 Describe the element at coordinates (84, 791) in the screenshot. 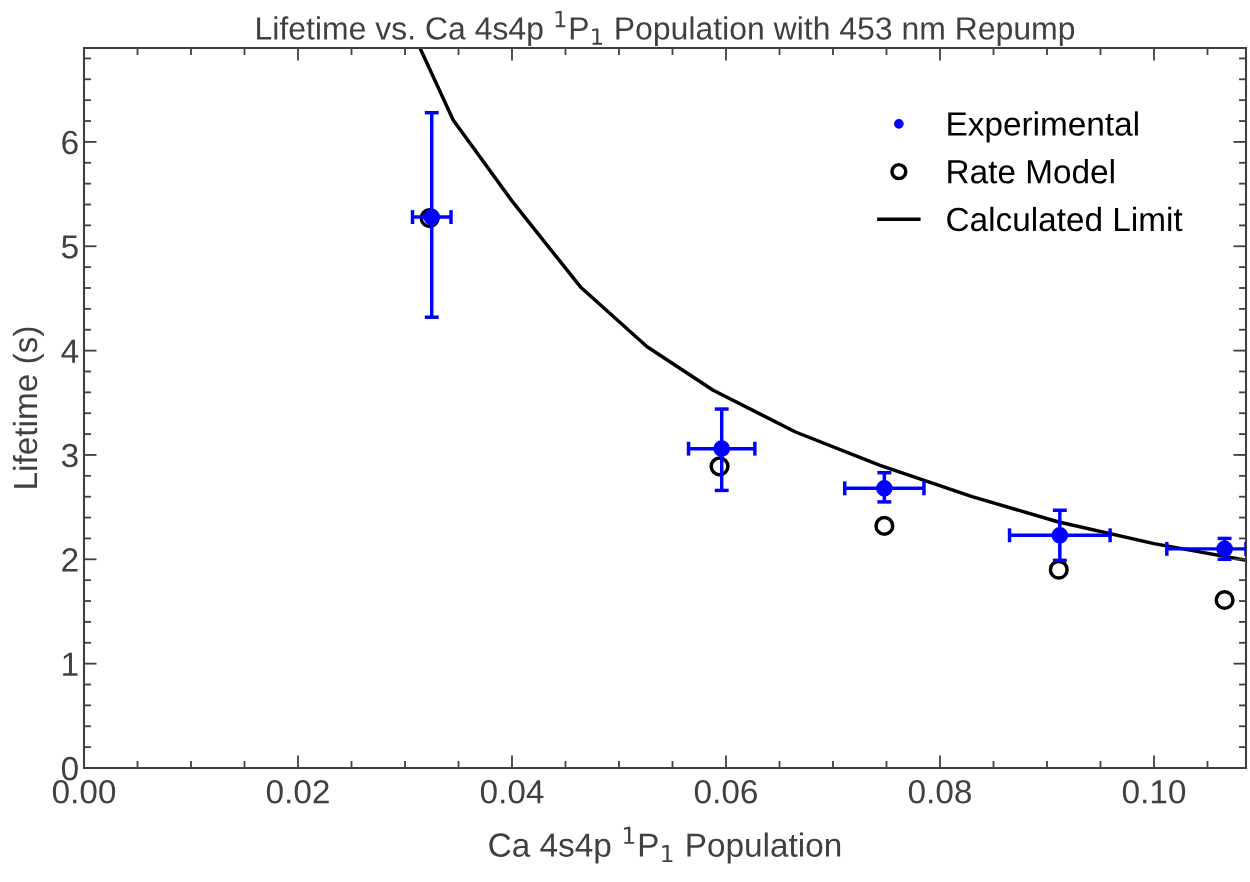

I see `x-tick-label: 0.00` at that location.